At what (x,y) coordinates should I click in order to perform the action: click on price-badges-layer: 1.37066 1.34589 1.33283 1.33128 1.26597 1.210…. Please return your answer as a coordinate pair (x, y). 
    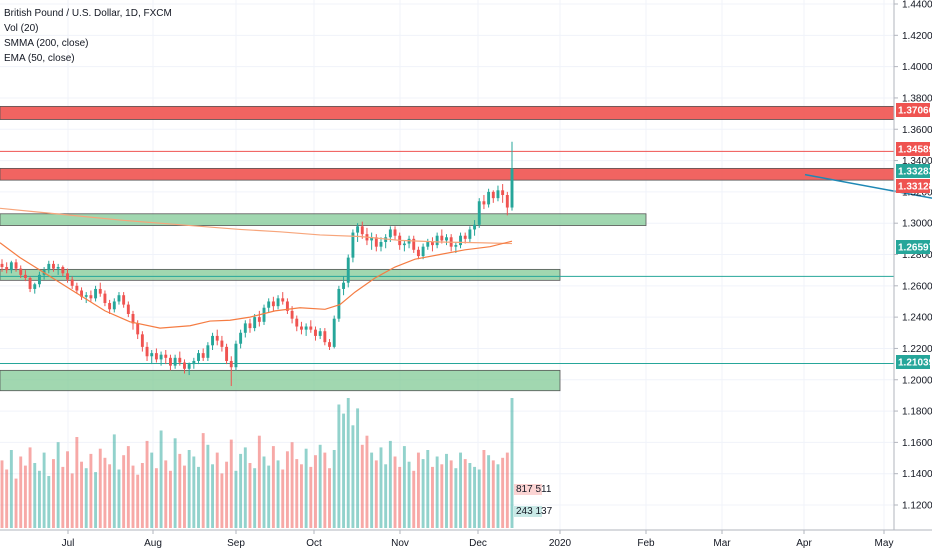
    Looking at the image, I should click on (914, 236).